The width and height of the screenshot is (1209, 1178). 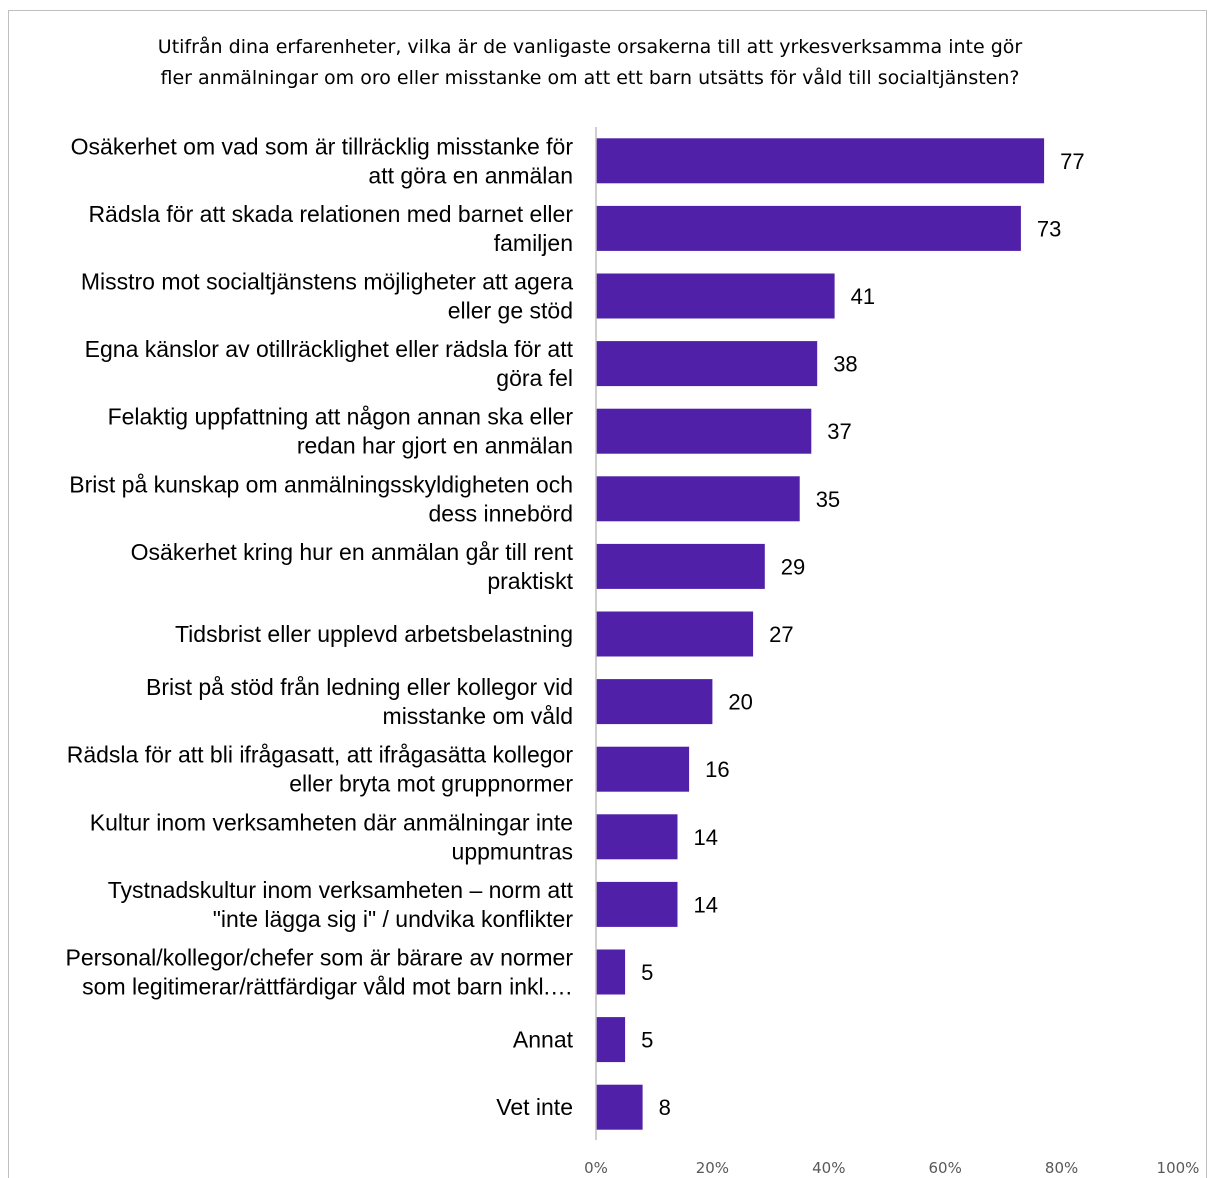 I want to click on data-label: 77, so click(x=1072, y=161).